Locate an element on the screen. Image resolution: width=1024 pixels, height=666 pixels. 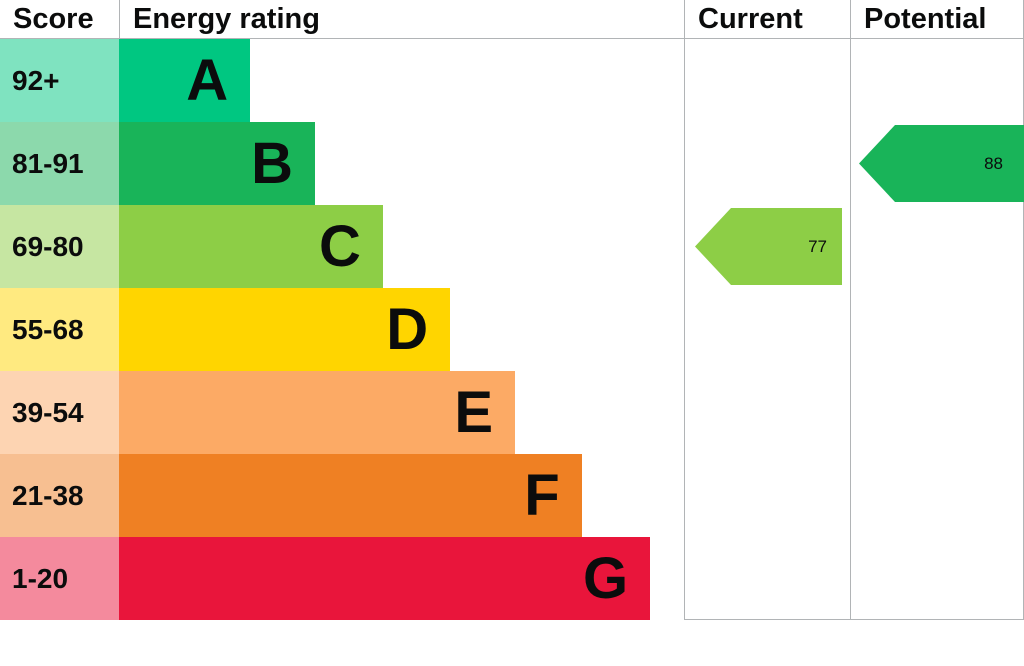
header-energy-rating: Energy rating is located at coordinates (401, 19).